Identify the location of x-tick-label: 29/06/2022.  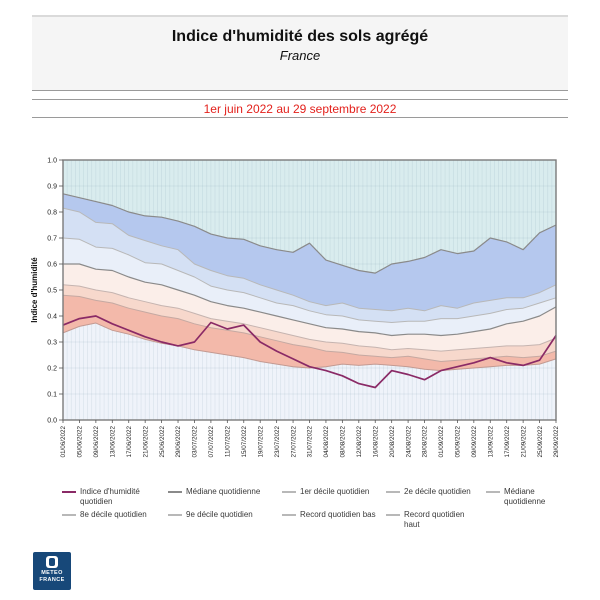
(178, 442).